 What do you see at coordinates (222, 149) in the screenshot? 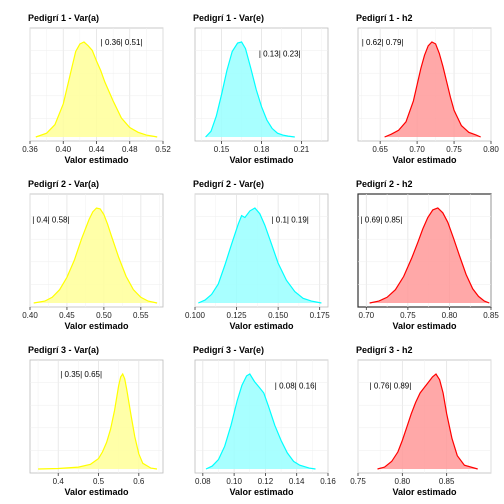
I see `x-tick-label: 0.15` at bounding box center [222, 149].